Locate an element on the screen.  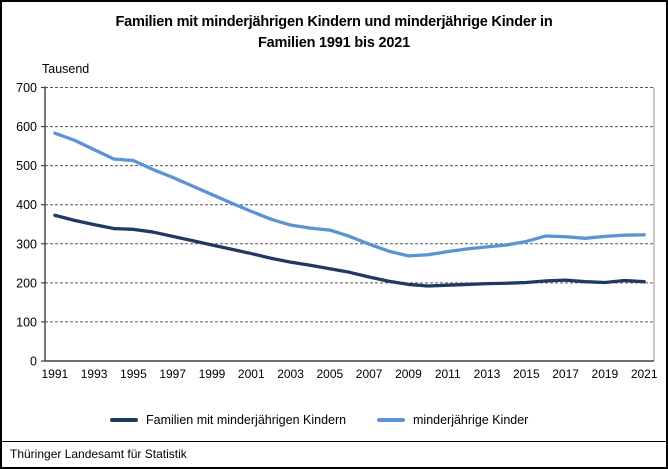
footer-divider is located at coordinates (334, 441).